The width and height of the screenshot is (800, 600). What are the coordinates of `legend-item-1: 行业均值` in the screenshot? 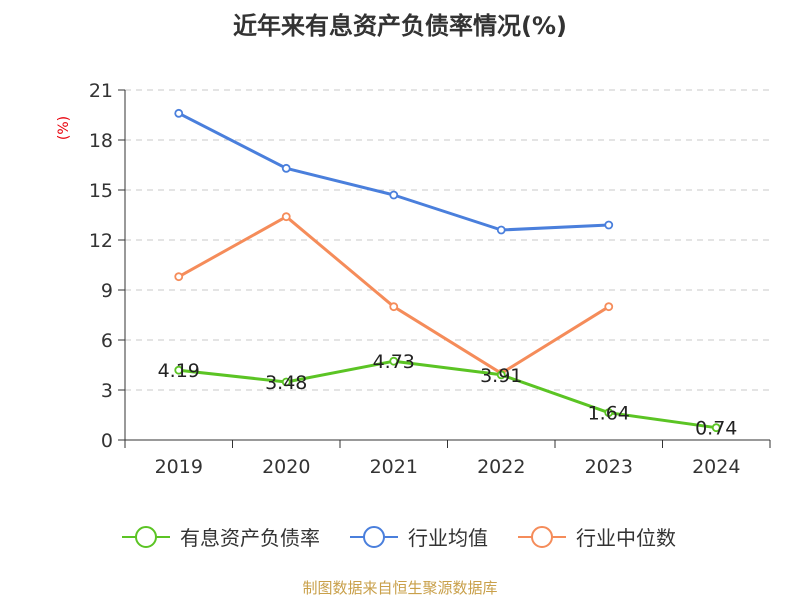 It's located at (419, 538).